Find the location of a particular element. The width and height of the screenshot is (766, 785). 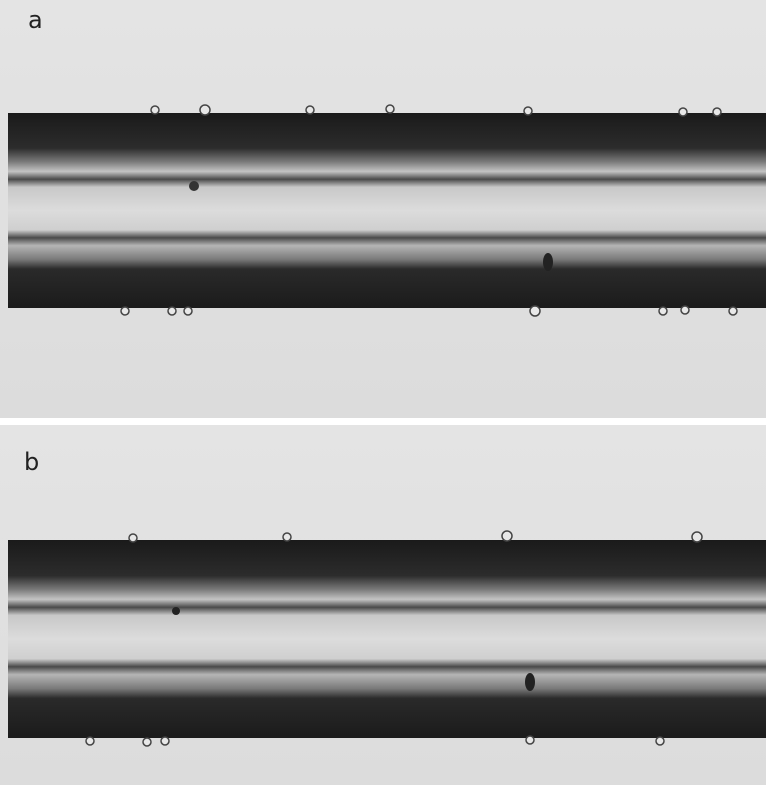

panel-label: a is located at coordinates (35, 20).